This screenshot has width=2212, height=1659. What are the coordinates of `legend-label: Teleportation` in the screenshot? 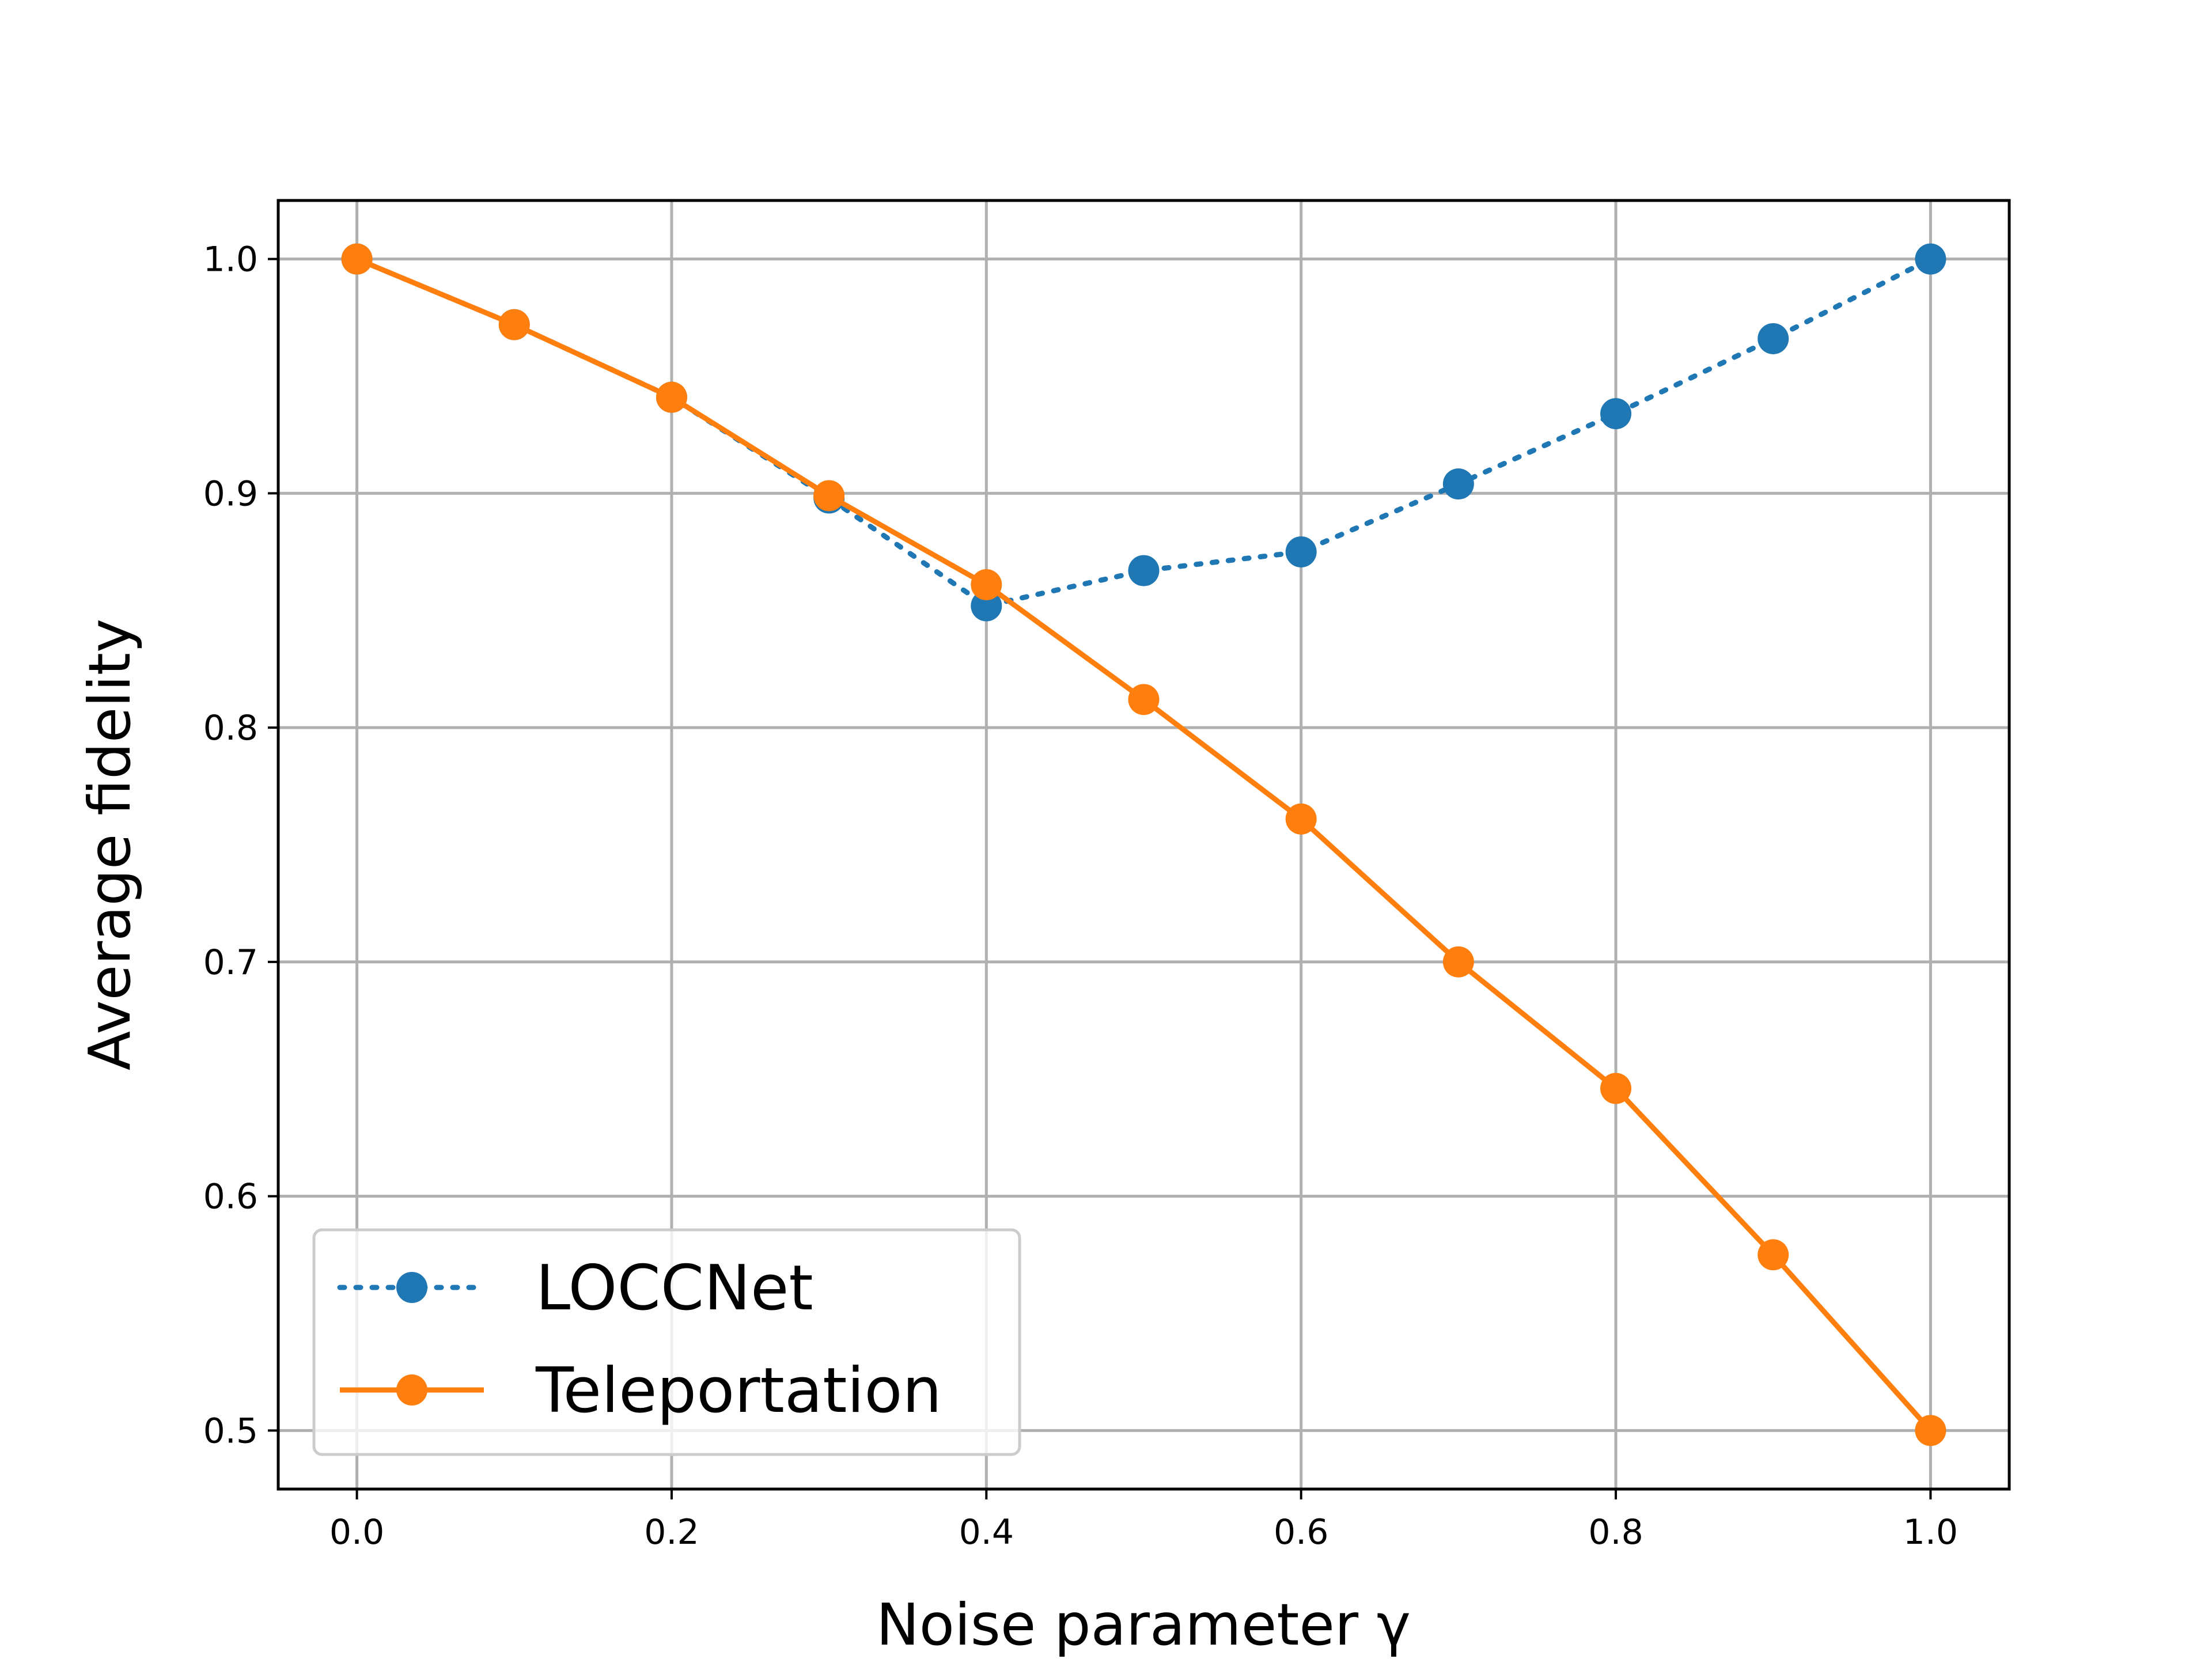 It's located at (738, 1391).